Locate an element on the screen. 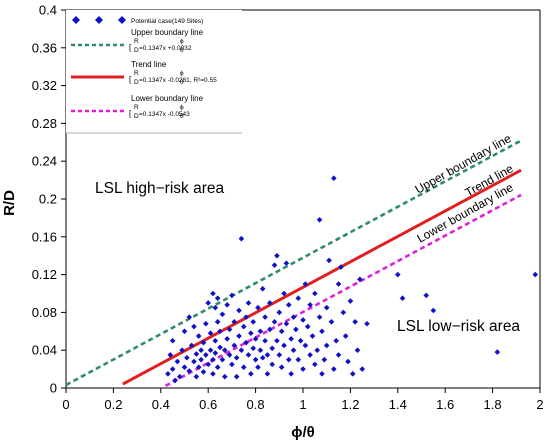  y-ticks: 0 0.04 0.08 0.12 0.16 0.2 0.24 0.28 0.32 0.36 0.4 is located at coordinates (49, 199).